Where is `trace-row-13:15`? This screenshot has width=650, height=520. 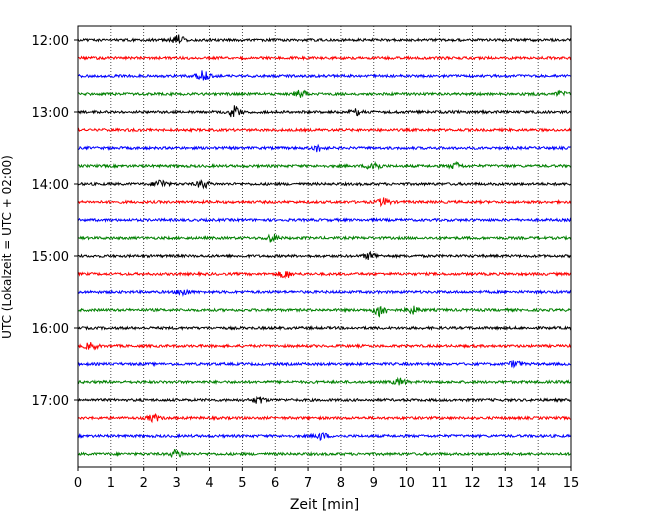 trace-row-13:15 is located at coordinates (324, 130).